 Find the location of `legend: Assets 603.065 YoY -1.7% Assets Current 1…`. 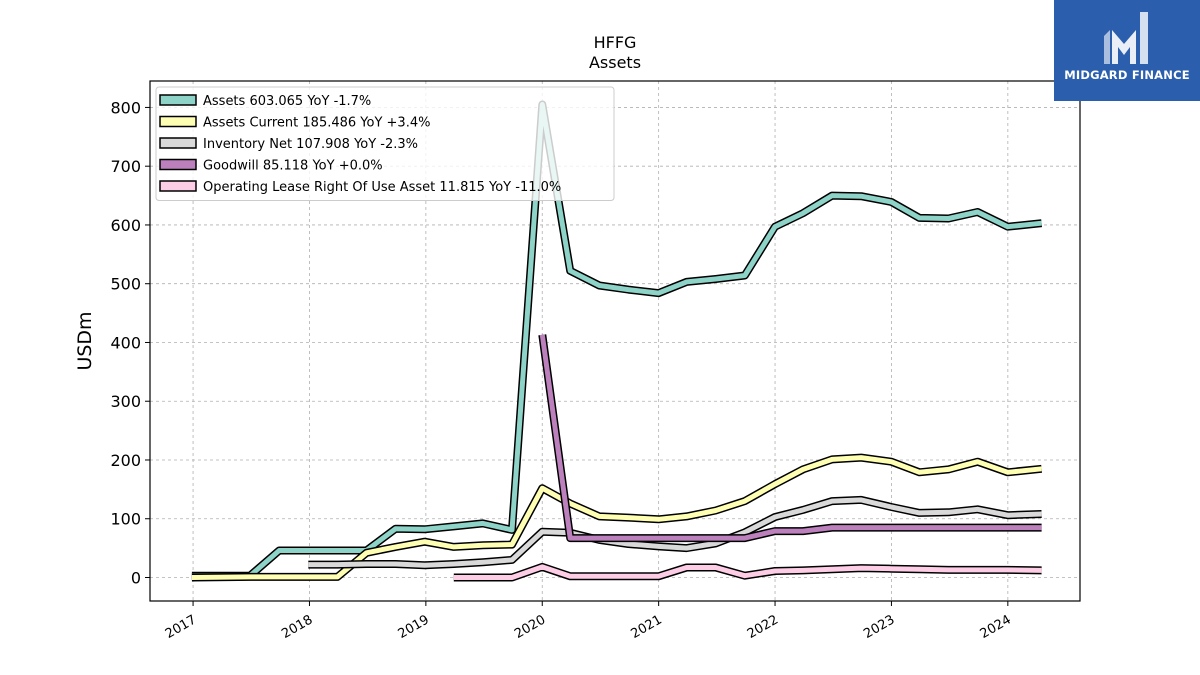

legend: Assets 603.065 YoY -1.7% Assets Current 1… is located at coordinates (385, 143).